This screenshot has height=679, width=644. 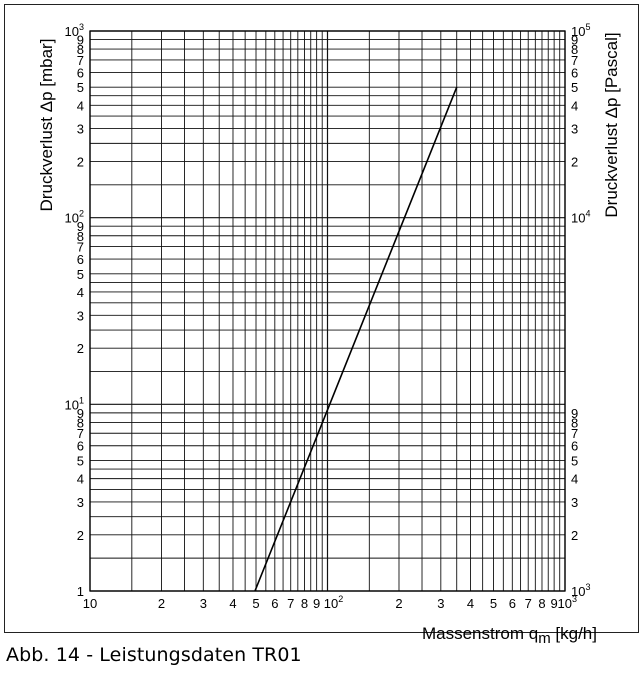 I want to click on y-tick-label: 1, so click(x=80, y=591).